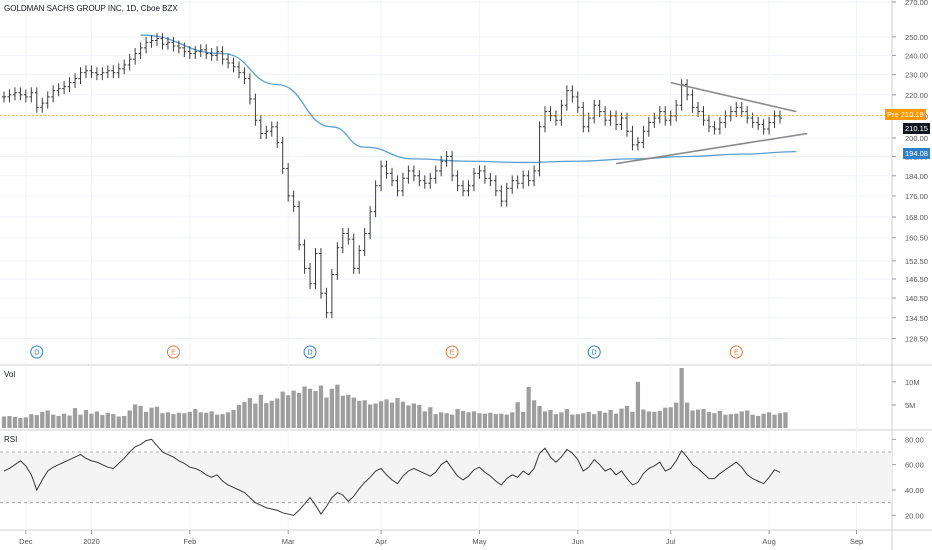 The width and height of the screenshot is (932, 550). Describe the element at coordinates (711, 148) in the screenshot. I see `trendline` at that location.